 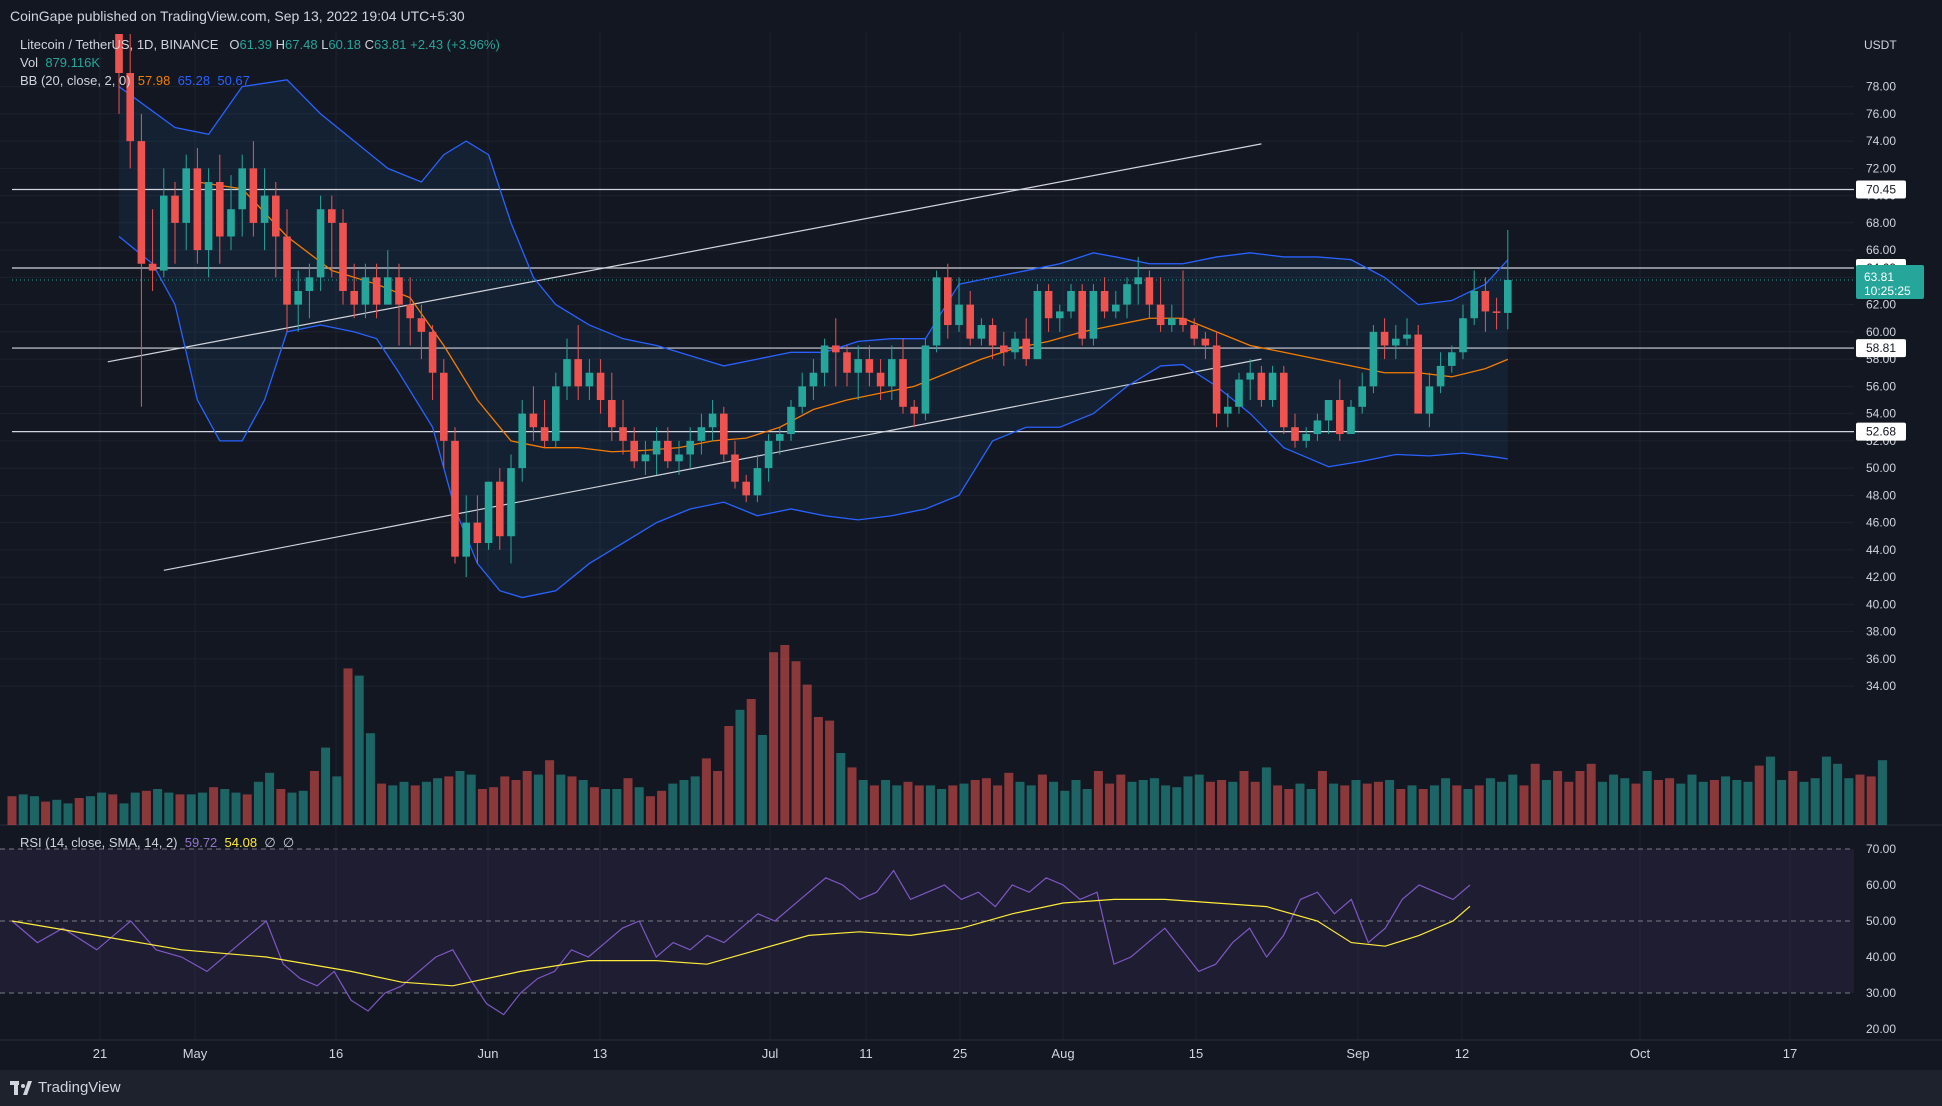 What do you see at coordinates (712, 464) in the screenshot?
I see `channel-lower-line` at bounding box center [712, 464].